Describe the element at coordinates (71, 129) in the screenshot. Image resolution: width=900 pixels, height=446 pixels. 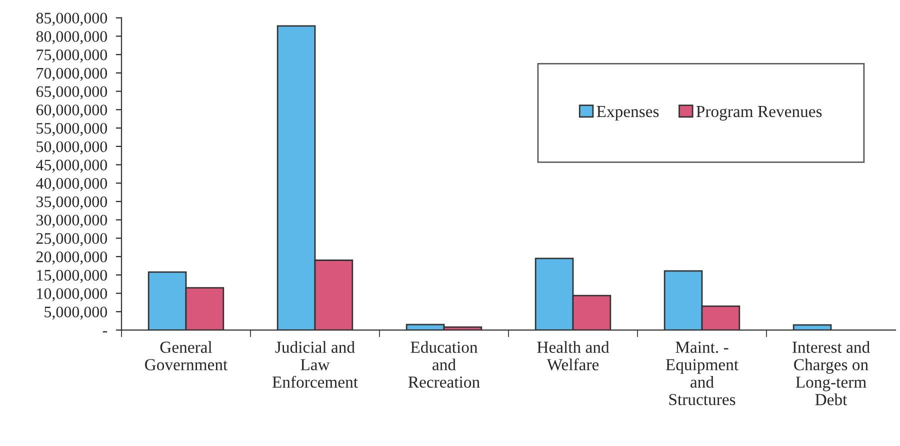
I see `y-tick-label: 55,000,000` at that location.